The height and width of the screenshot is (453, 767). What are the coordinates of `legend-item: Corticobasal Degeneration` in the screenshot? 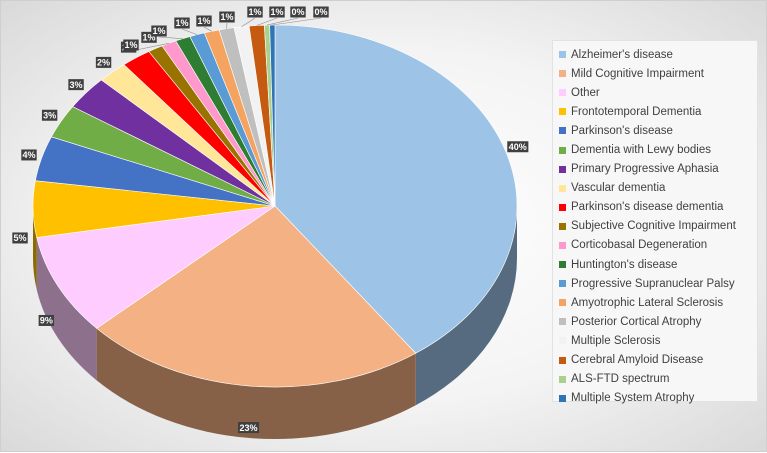 It's located at (658, 245).